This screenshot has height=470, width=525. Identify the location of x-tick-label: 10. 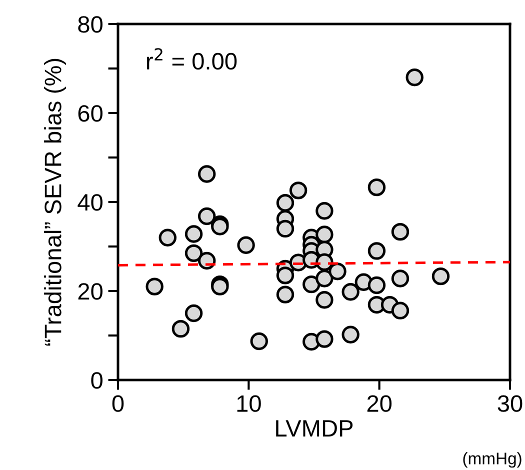
(249, 403).